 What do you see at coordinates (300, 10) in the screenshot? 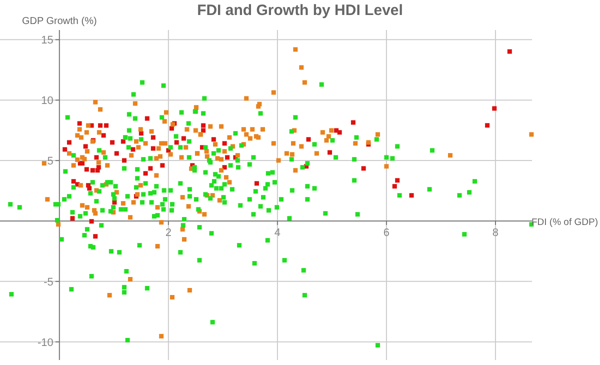
I see `chart-title: FDI and Growth by HDI Level` at bounding box center [300, 10].